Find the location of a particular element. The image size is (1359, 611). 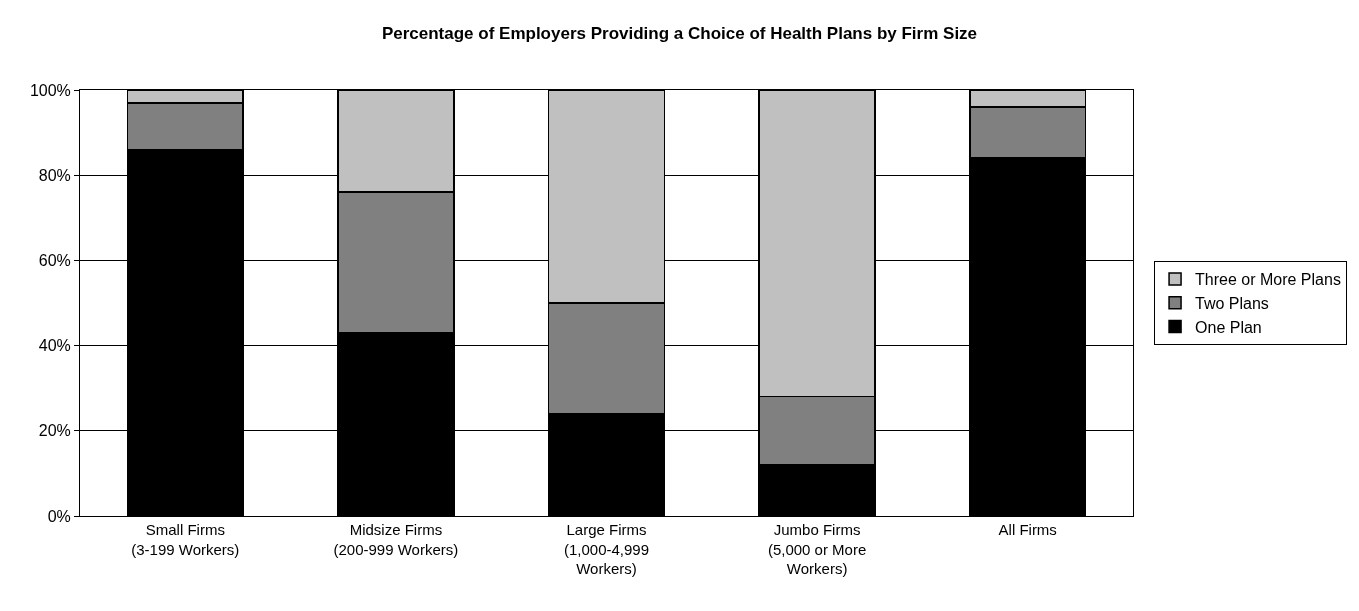

y-tick-label: 40% is located at coordinates (54, 346).